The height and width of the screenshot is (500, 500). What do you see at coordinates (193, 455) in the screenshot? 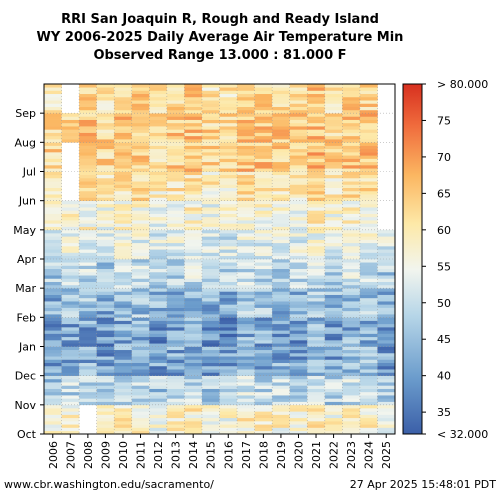
I see `x-tick-label: 2014` at bounding box center [193, 455].